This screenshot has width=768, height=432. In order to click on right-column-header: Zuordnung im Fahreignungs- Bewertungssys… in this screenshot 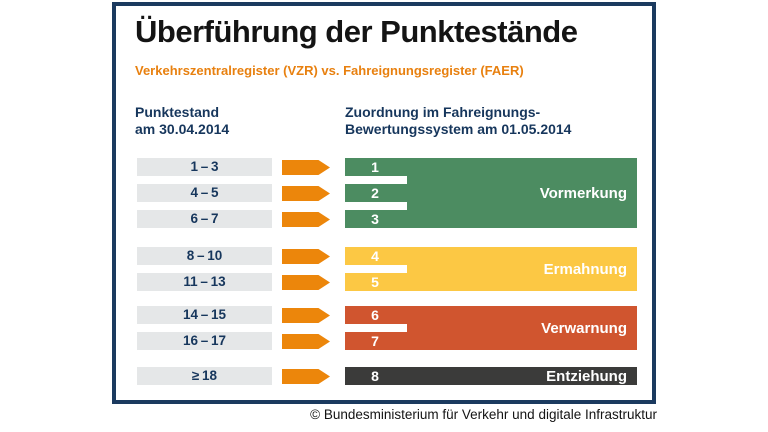, I will do `click(458, 120)`.